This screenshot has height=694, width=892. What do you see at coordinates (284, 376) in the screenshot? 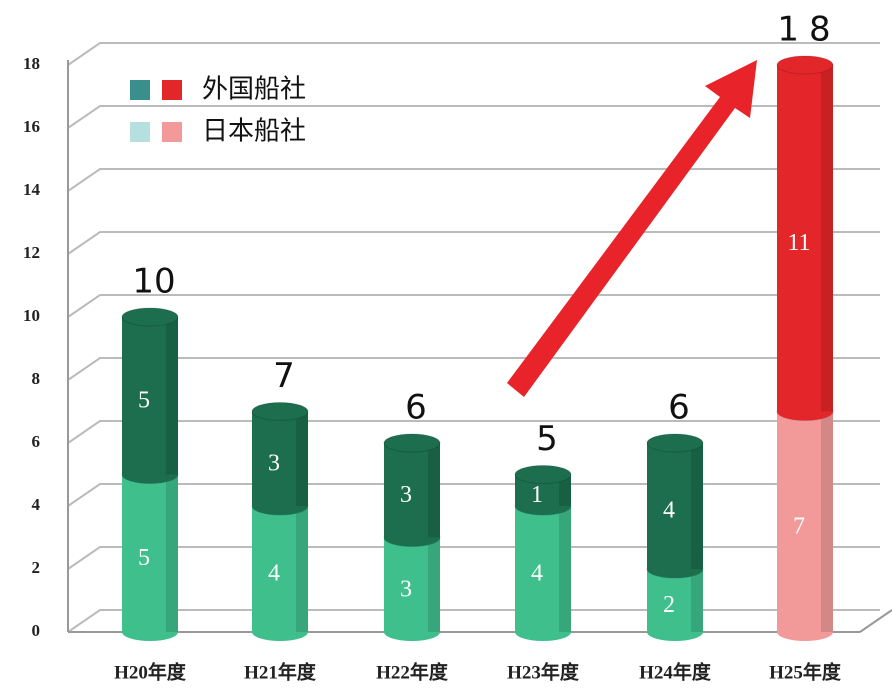
I see `total-label: 7` at bounding box center [284, 376].